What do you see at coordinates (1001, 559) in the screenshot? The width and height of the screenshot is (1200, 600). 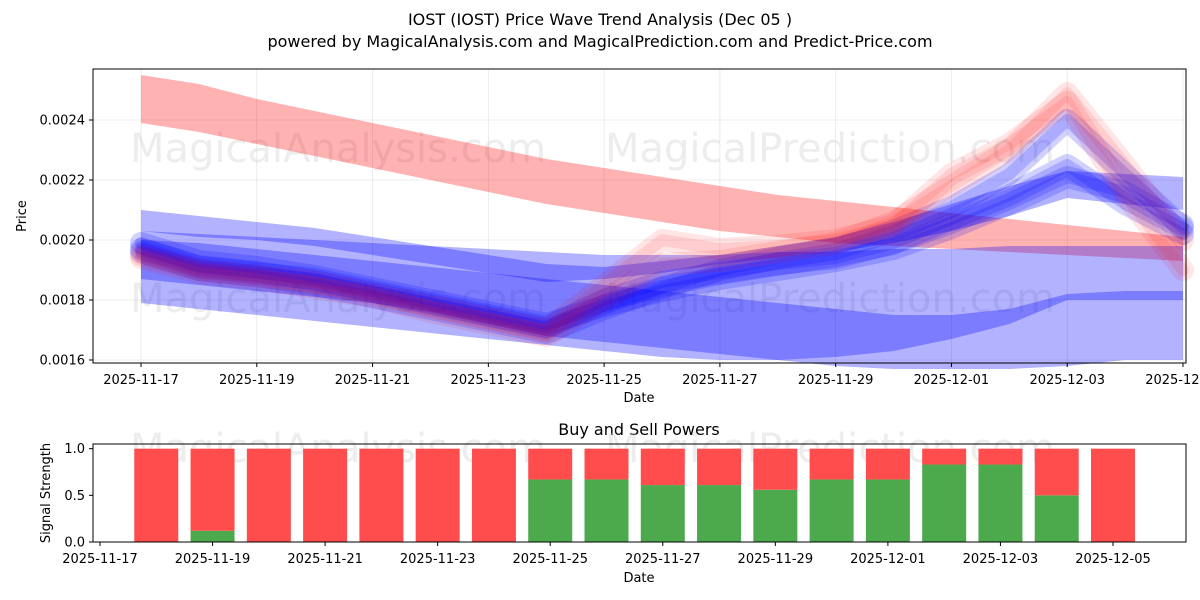 I see `buy-sell-x-tick-label: 2025-12-03` at bounding box center [1001, 559].